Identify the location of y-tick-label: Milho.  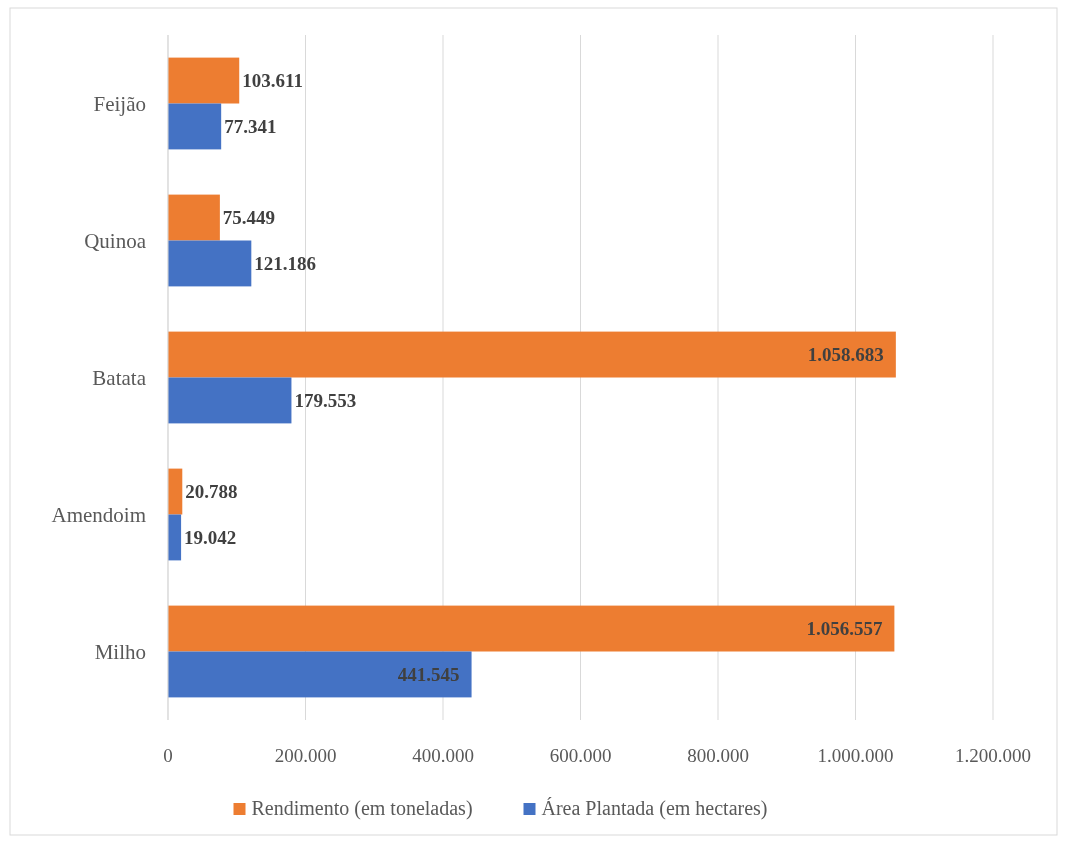
(120, 651).